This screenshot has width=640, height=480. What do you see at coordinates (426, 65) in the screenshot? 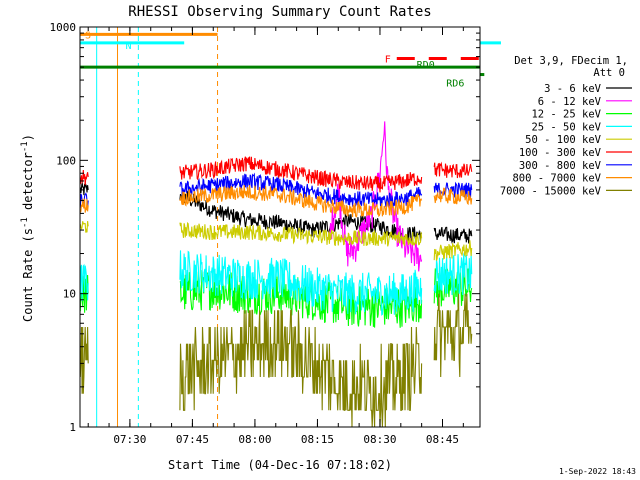
I see `annotation-label-rd0: RD0` at bounding box center [426, 65].